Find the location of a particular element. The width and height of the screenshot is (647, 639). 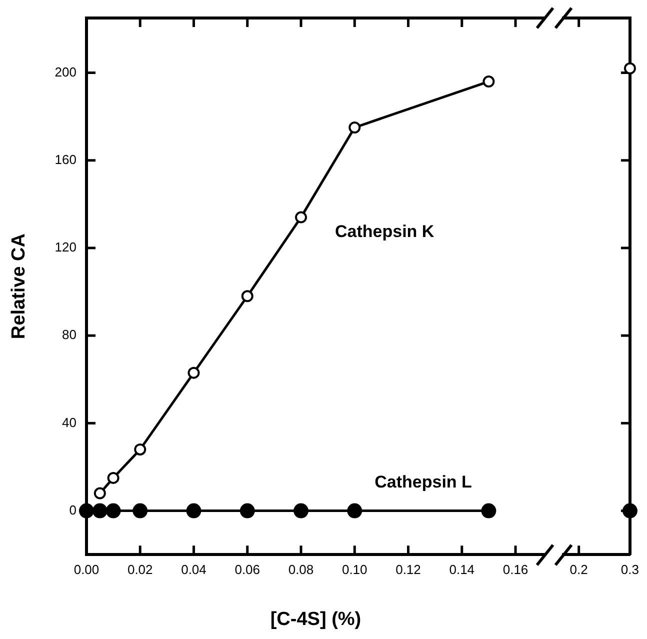

x-tick-label: 0.10 is located at coordinates (355, 569).